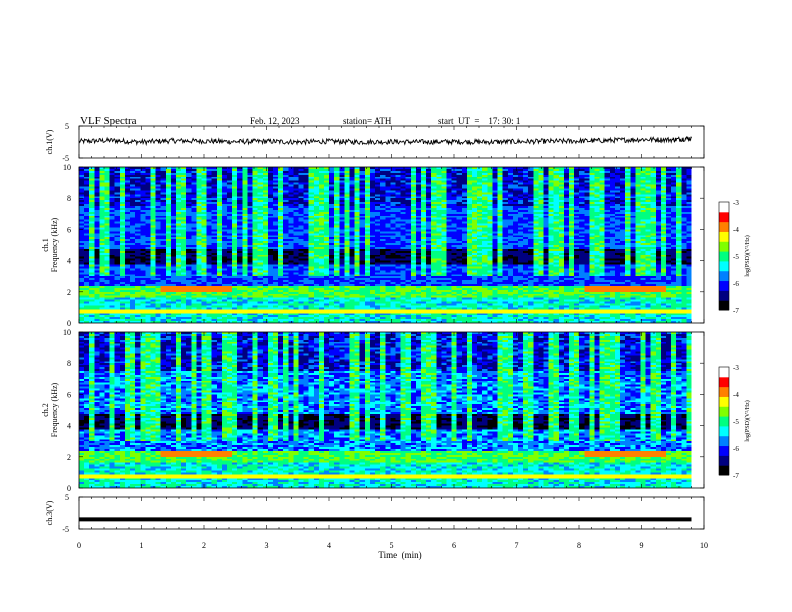  What do you see at coordinates (275, 121) in the screenshot?
I see `date-label: Feb. 12, 2023` at bounding box center [275, 121].